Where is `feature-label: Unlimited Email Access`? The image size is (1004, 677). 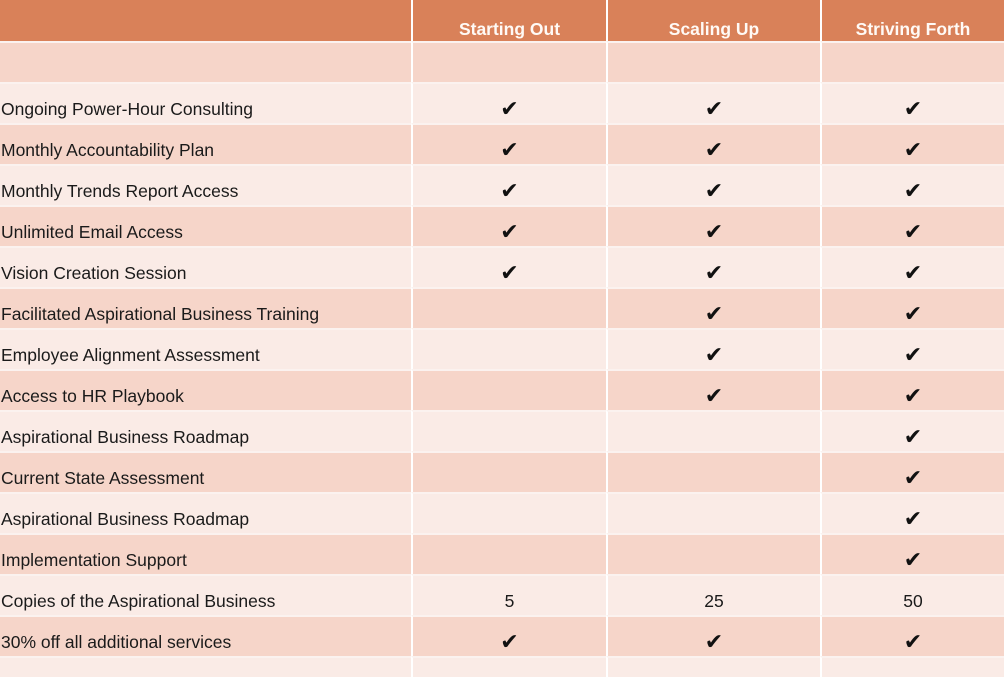
feature-label: Unlimited Email Access is located at coordinates (205, 225).